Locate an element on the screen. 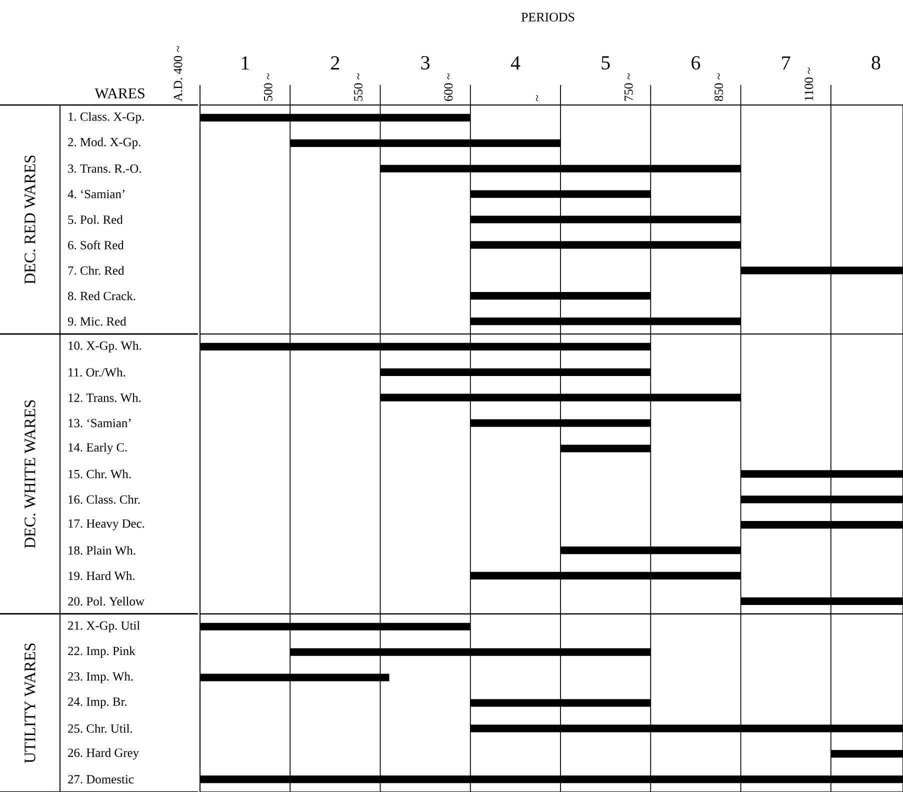  y-tick-label: 26. Hard Grey is located at coordinates (104, 754).